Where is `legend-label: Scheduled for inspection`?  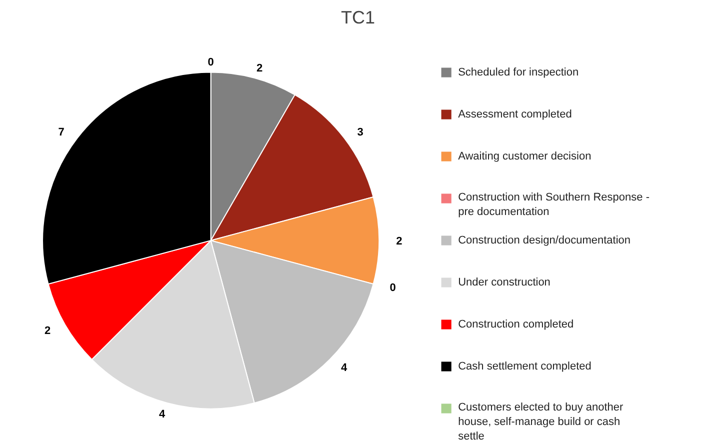
legend-label: Scheduled for inspection is located at coordinates (518, 72).